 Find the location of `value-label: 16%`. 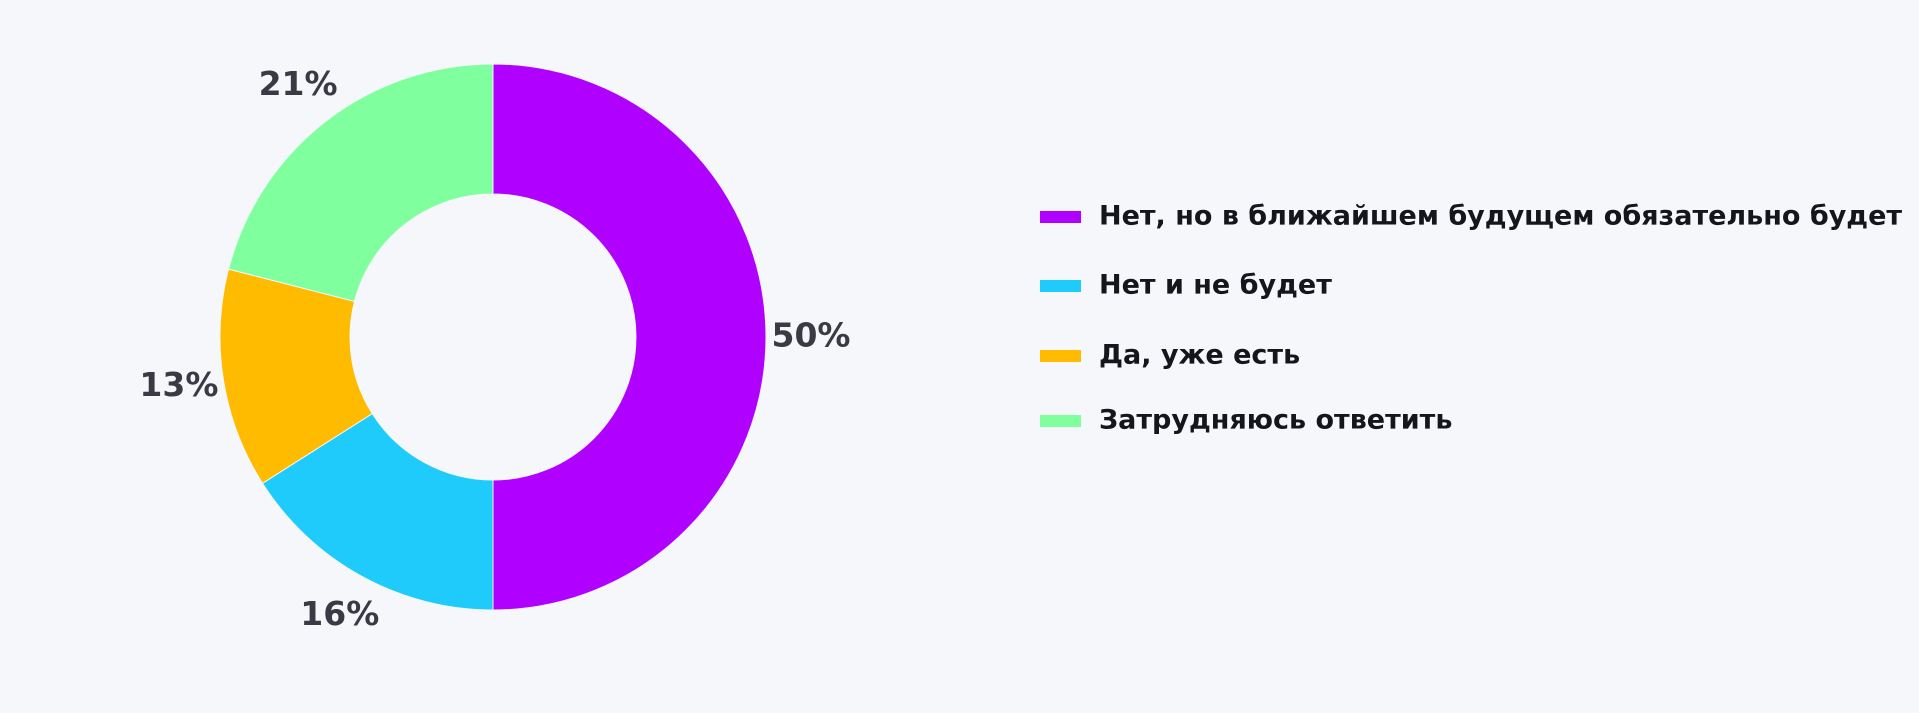

value-label: 16% is located at coordinates (339, 613).